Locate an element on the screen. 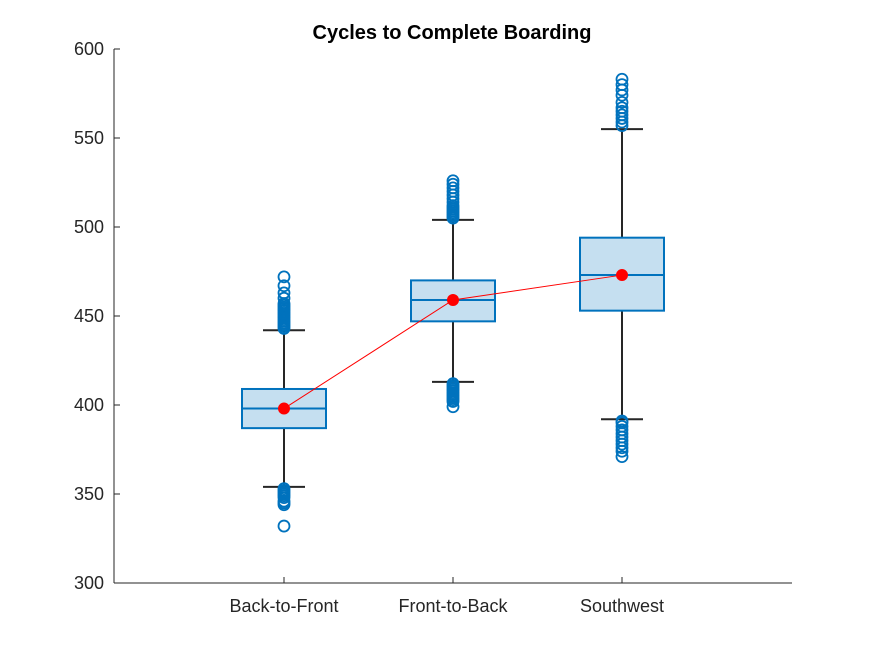  mean-layer is located at coordinates (453, 342).